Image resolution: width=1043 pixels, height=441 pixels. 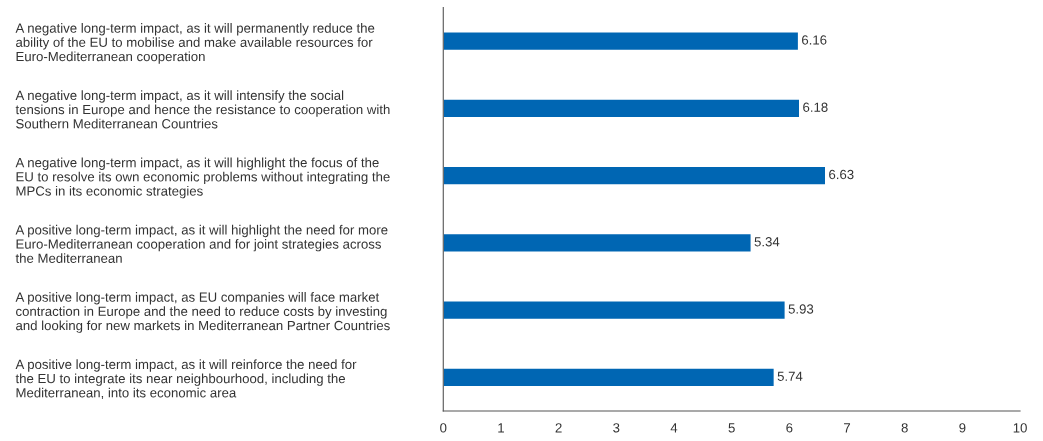 What do you see at coordinates (790, 376) in the screenshot?
I see `data-label: 5.74` at bounding box center [790, 376].